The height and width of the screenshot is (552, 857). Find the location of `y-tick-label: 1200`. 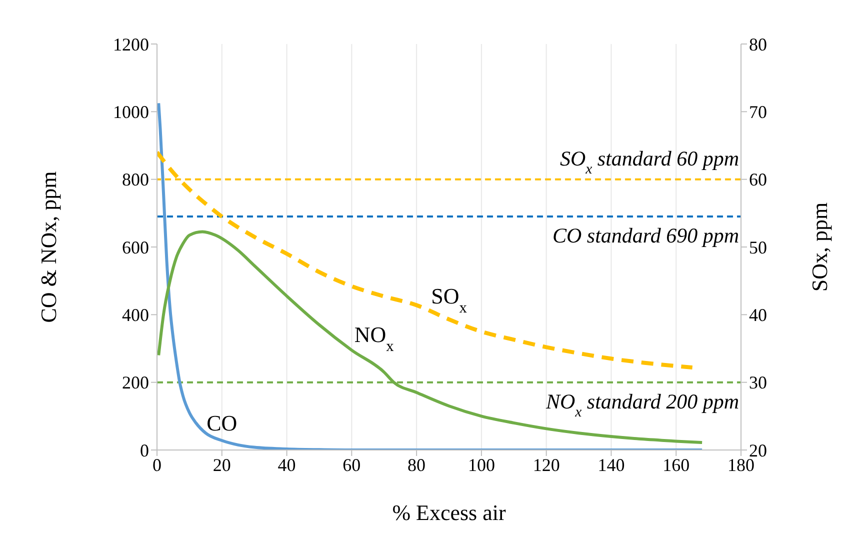

y-tick-label: 1200 is located at coordinates (131, 44).